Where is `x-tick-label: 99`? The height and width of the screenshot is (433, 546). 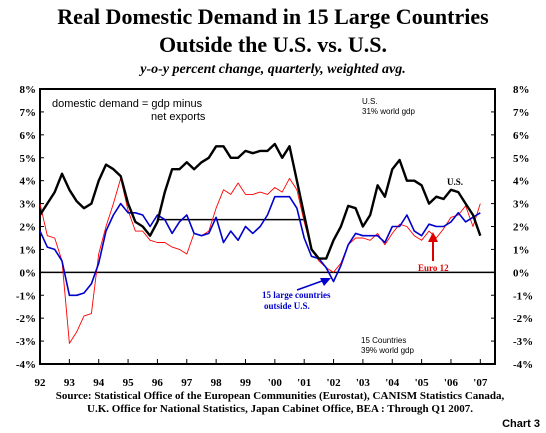 x-tick-label: 99 is located at coordinates (246, 383).